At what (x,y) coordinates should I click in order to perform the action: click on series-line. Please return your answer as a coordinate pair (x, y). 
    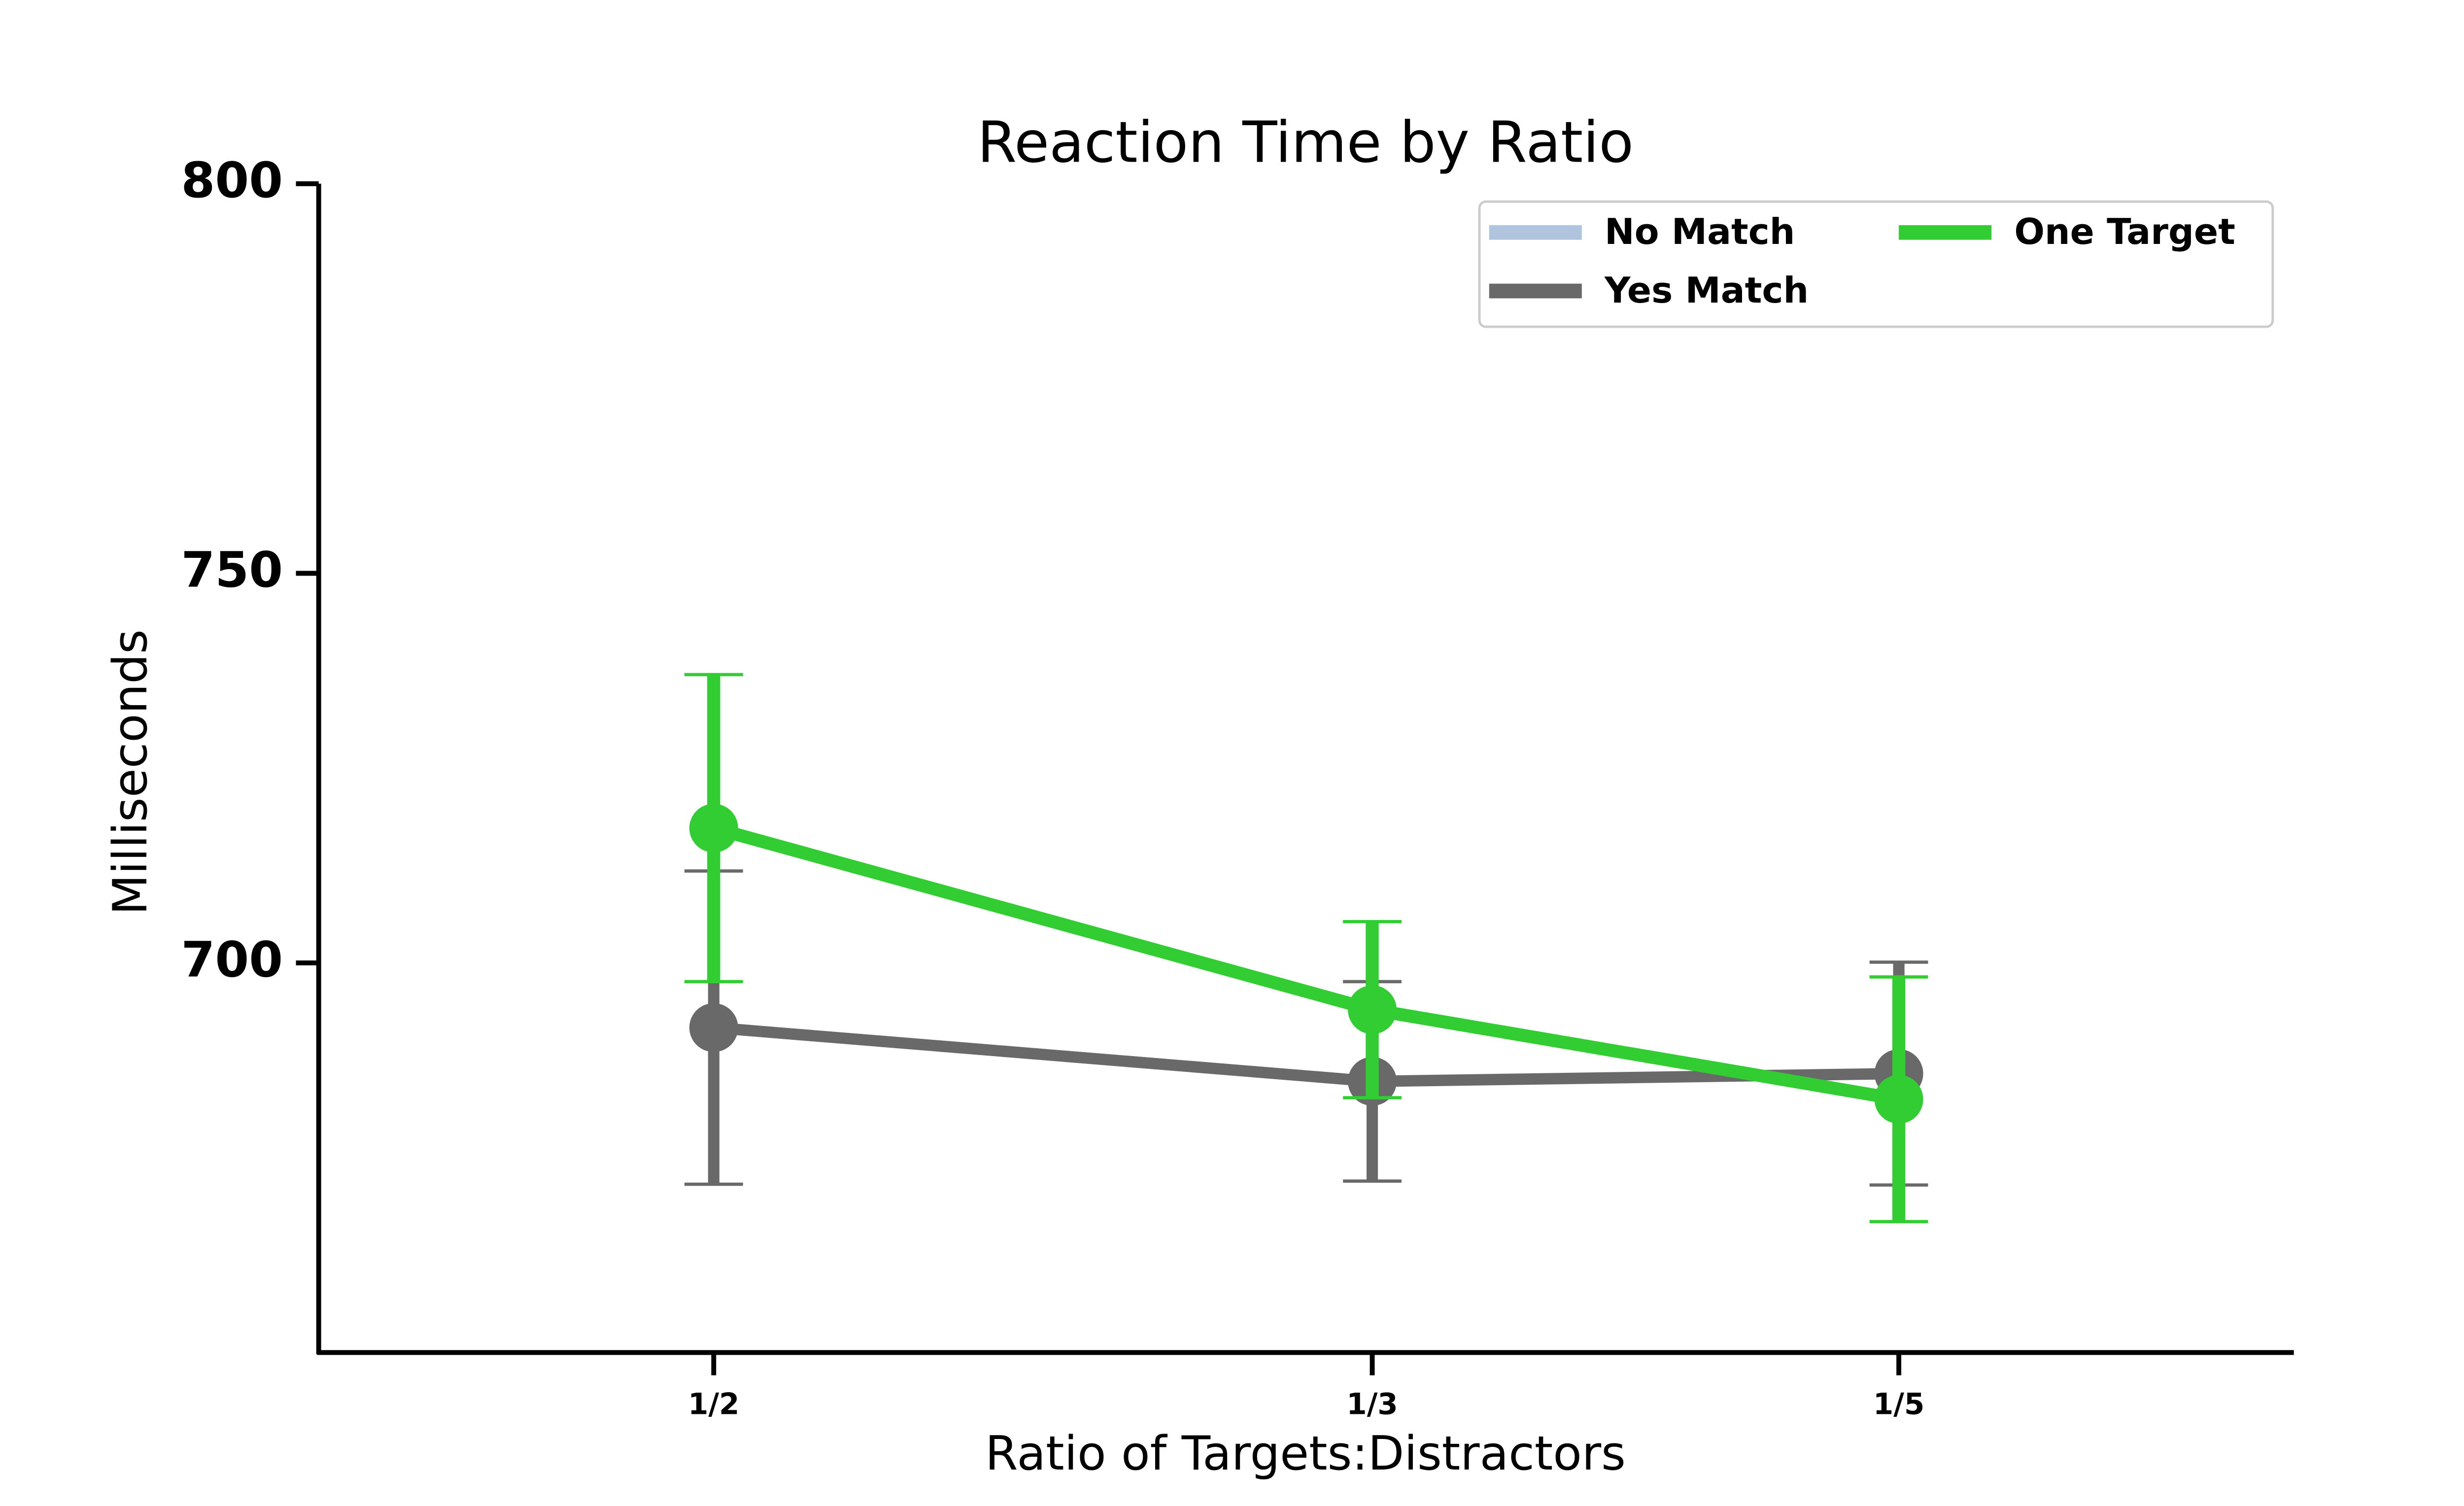
    Looking at the image, I should click on (1306, 963).